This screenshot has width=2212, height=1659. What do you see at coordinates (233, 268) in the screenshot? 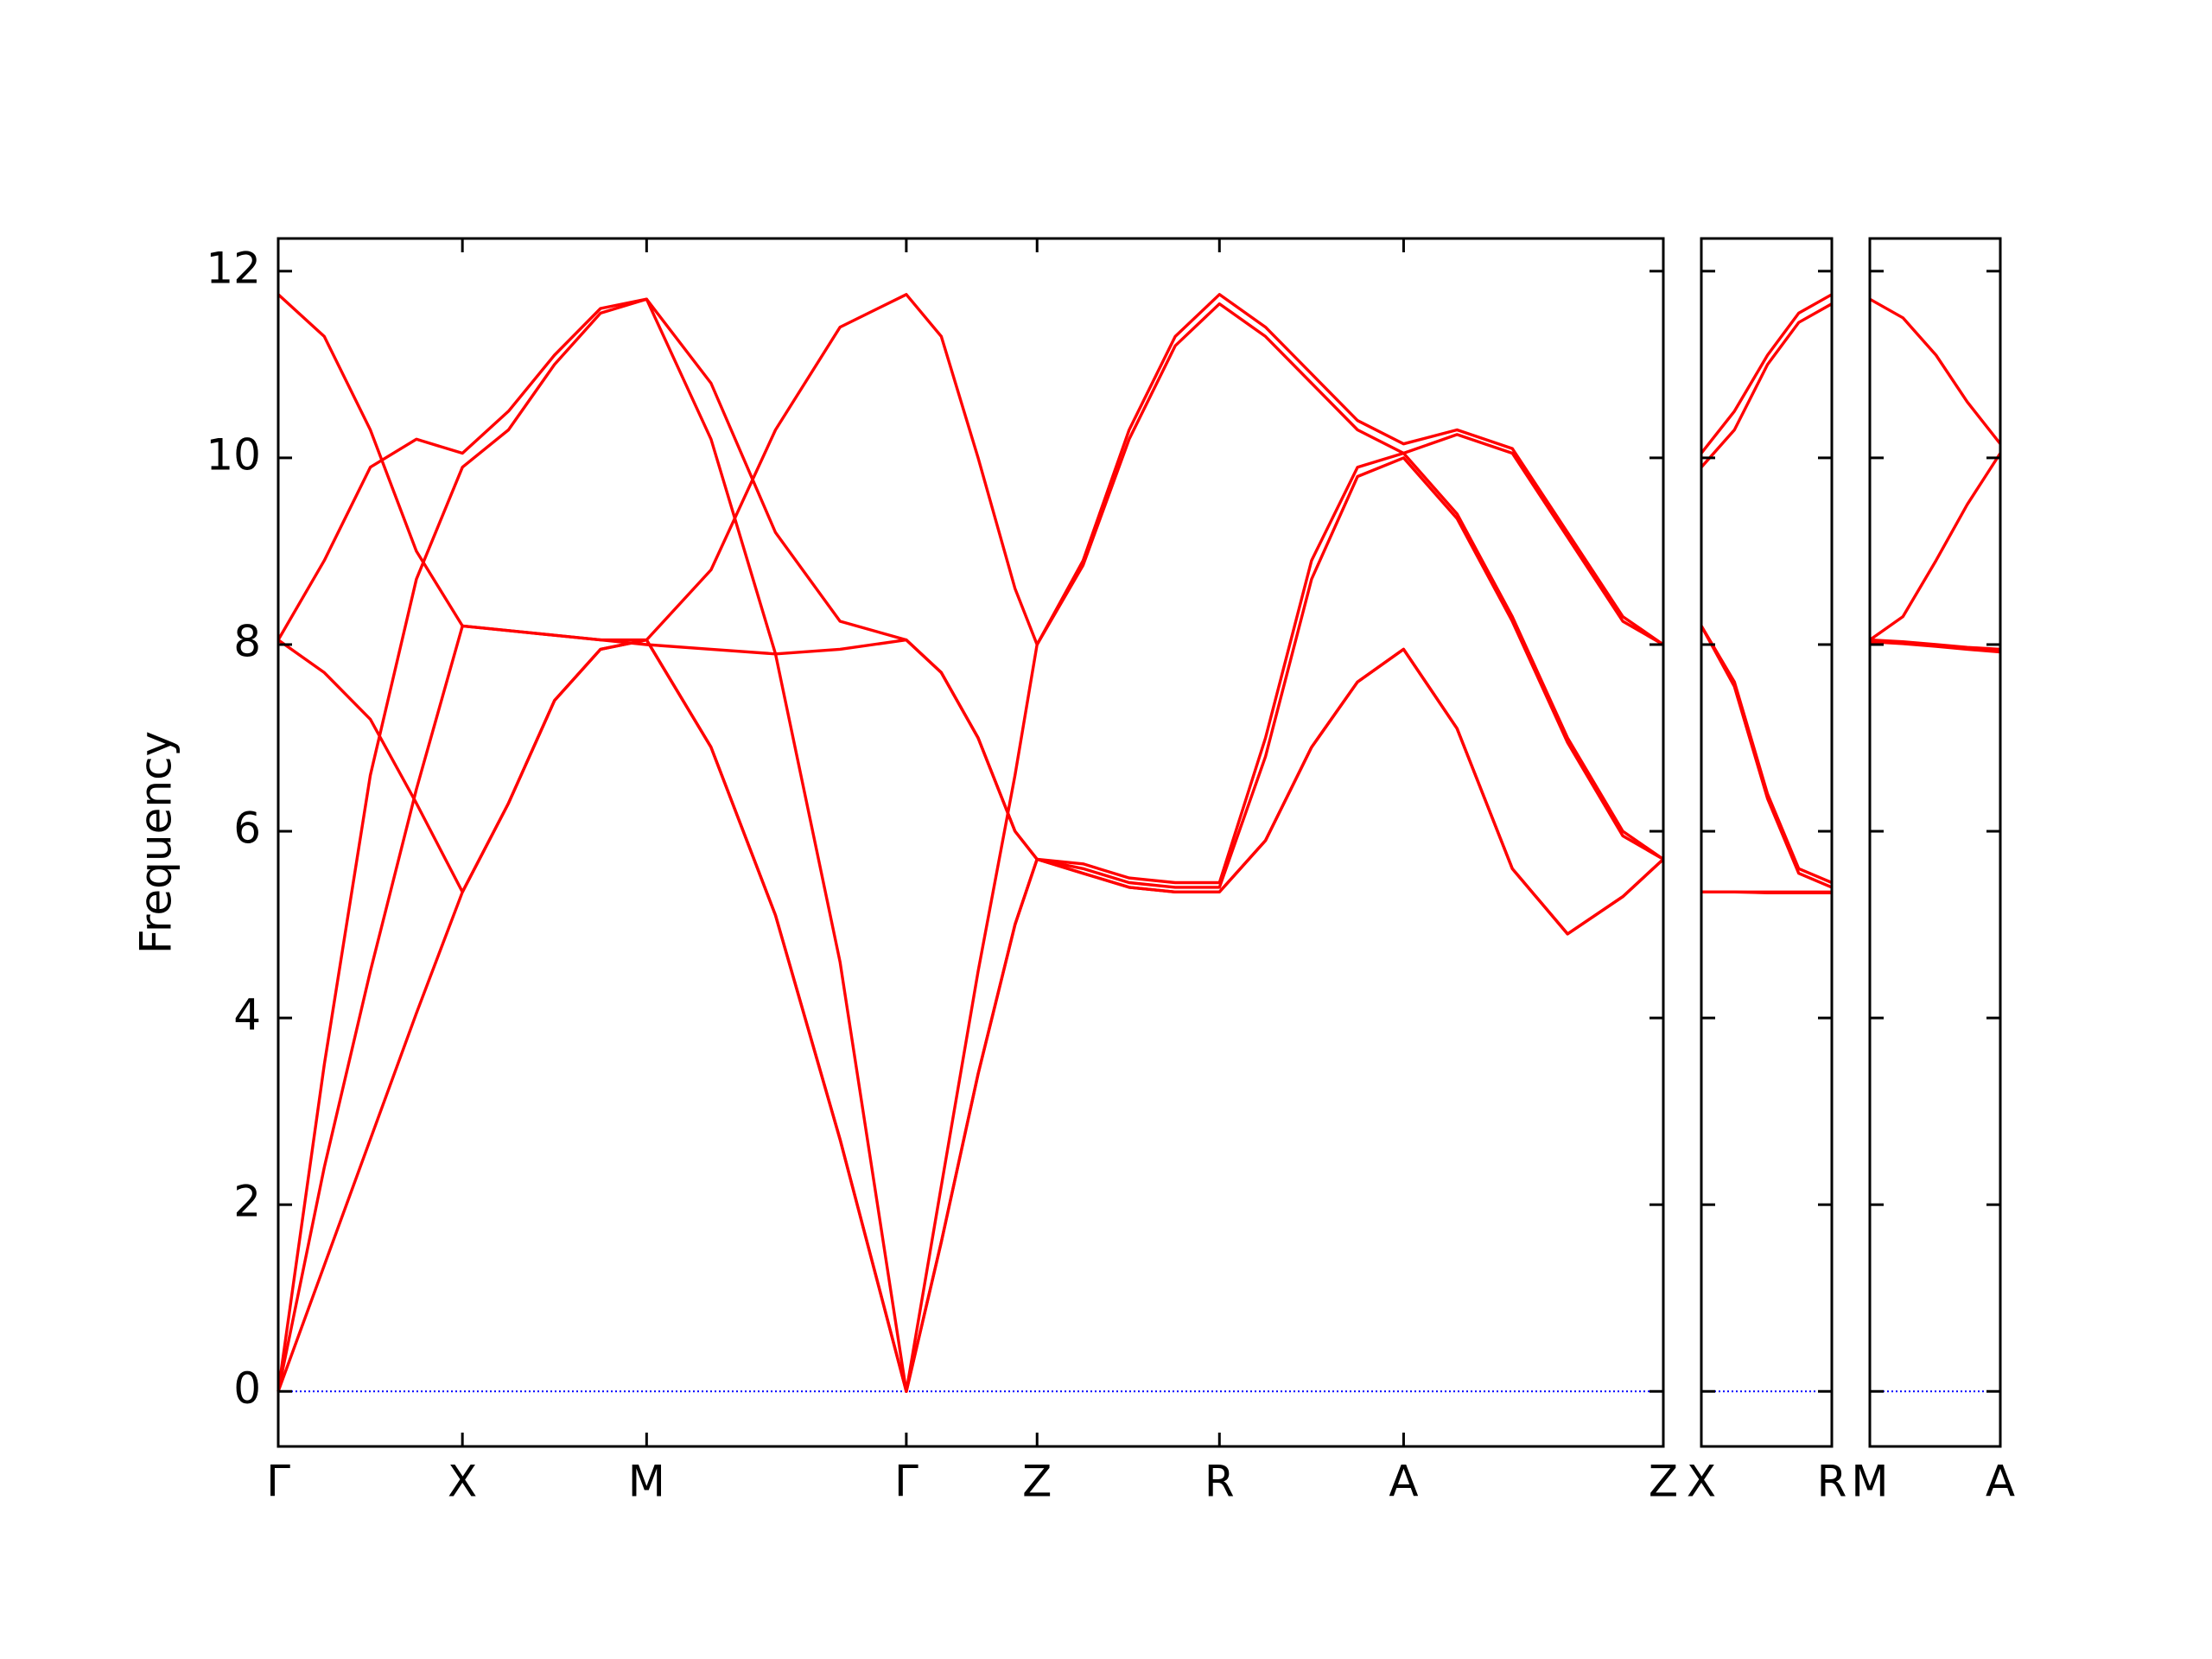
I see `y-tick-label: 12` at bounding box center [233, 268].